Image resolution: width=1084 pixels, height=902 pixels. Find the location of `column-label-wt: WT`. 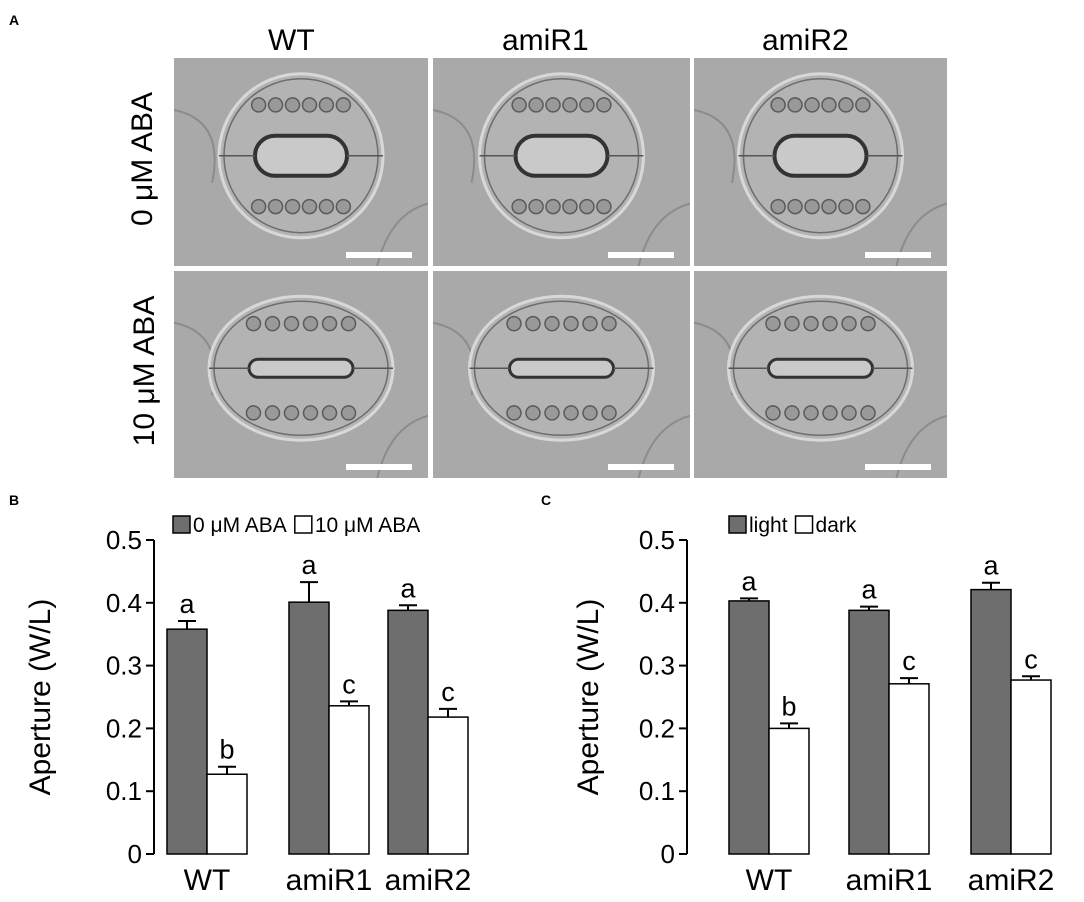

column-label-wt: WT is located at coordinates (291, 40).